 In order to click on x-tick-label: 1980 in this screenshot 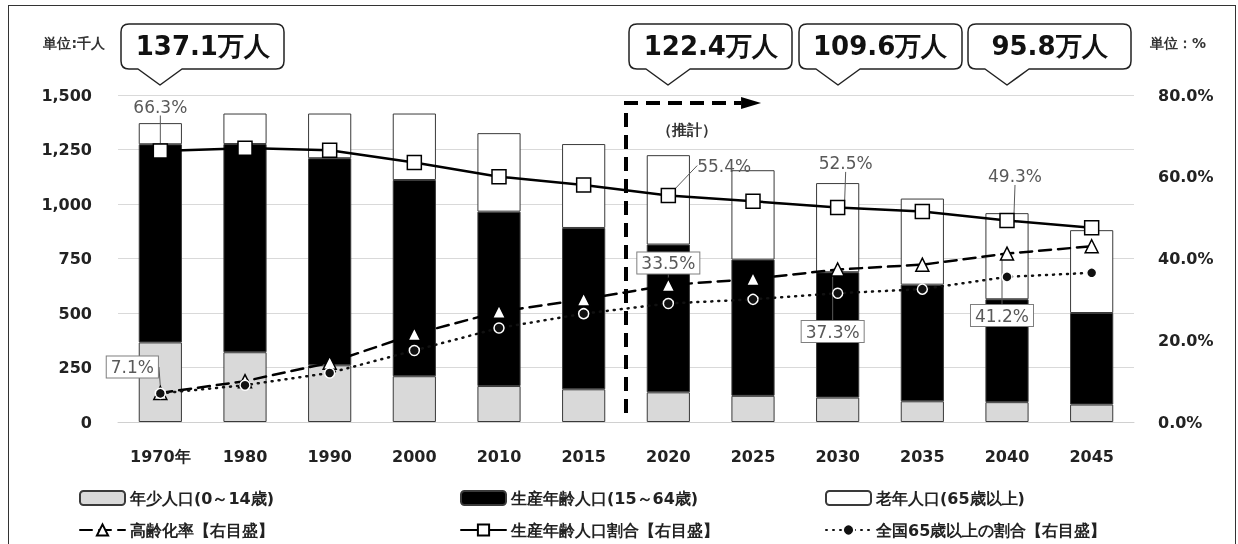, I will do `click(245, 456)`.